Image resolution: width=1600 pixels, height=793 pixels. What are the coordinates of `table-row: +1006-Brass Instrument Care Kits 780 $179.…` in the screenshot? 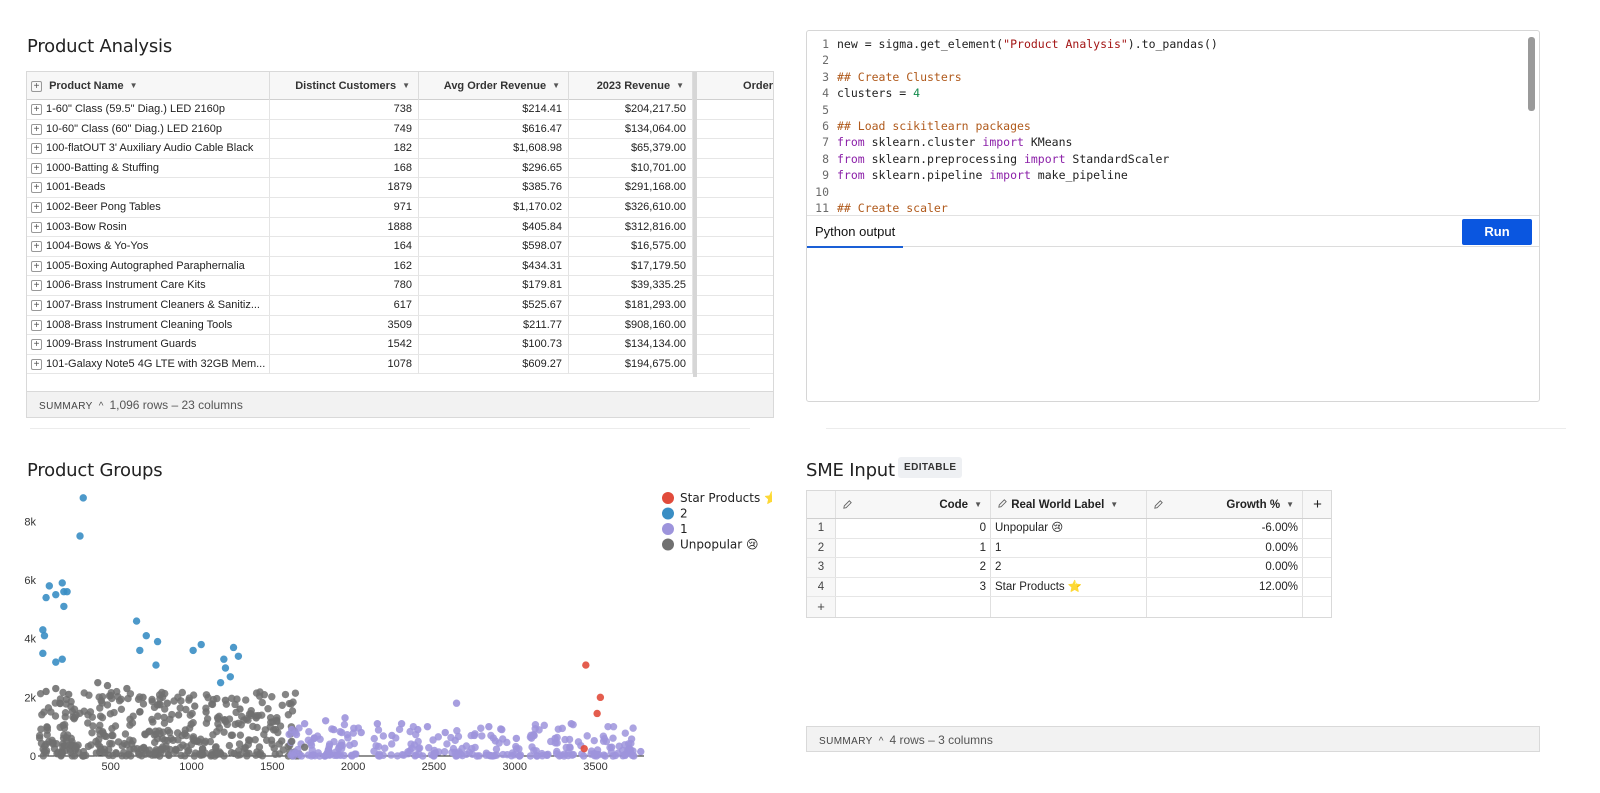 It's located at (400, 286).